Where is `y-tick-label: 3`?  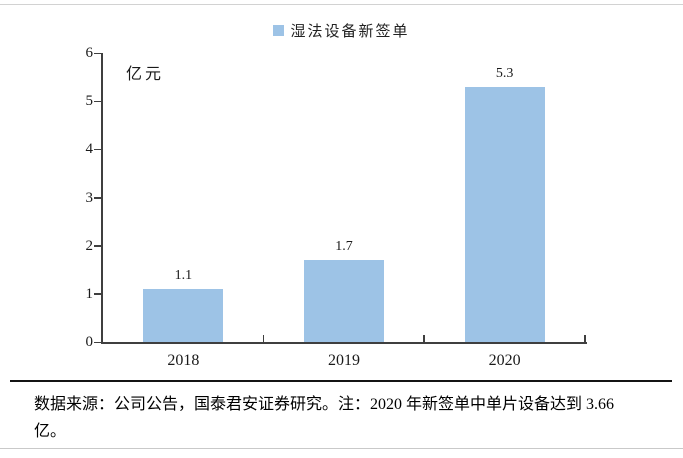
y-tick-label: 3 is located at coordinates (89, 197).